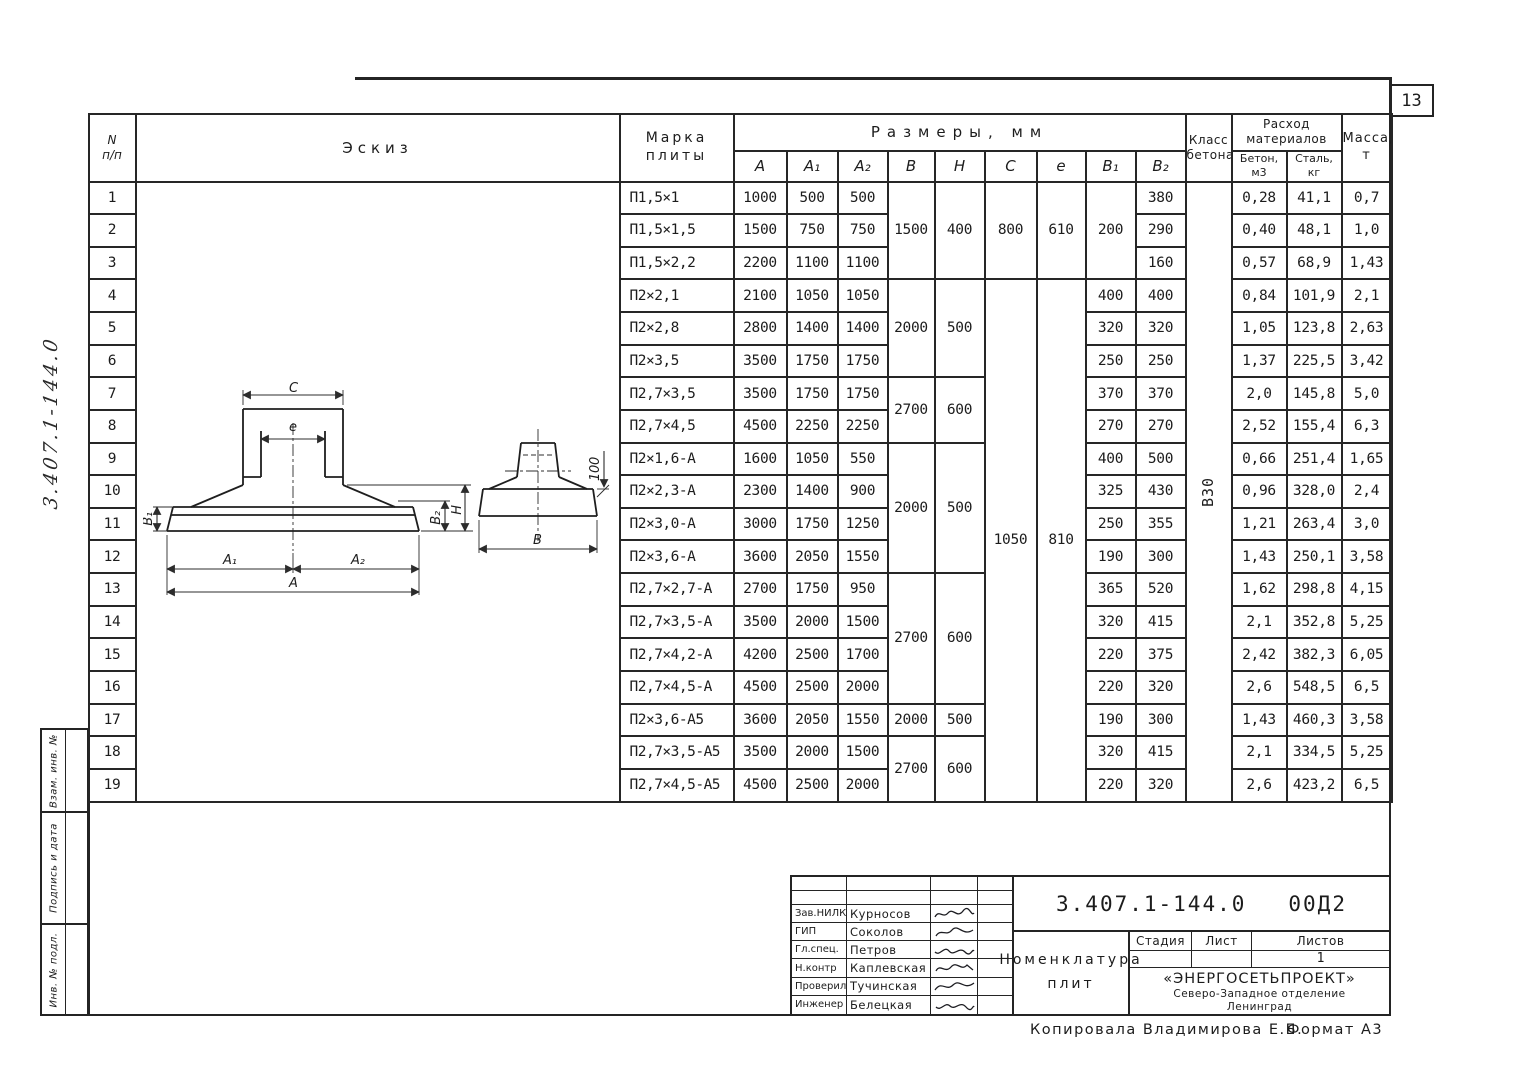  What do you see at coordinates (1366, 198) in the screenshot?
I see `cell-mass: 0,7` at bounding box center [1366, 198].